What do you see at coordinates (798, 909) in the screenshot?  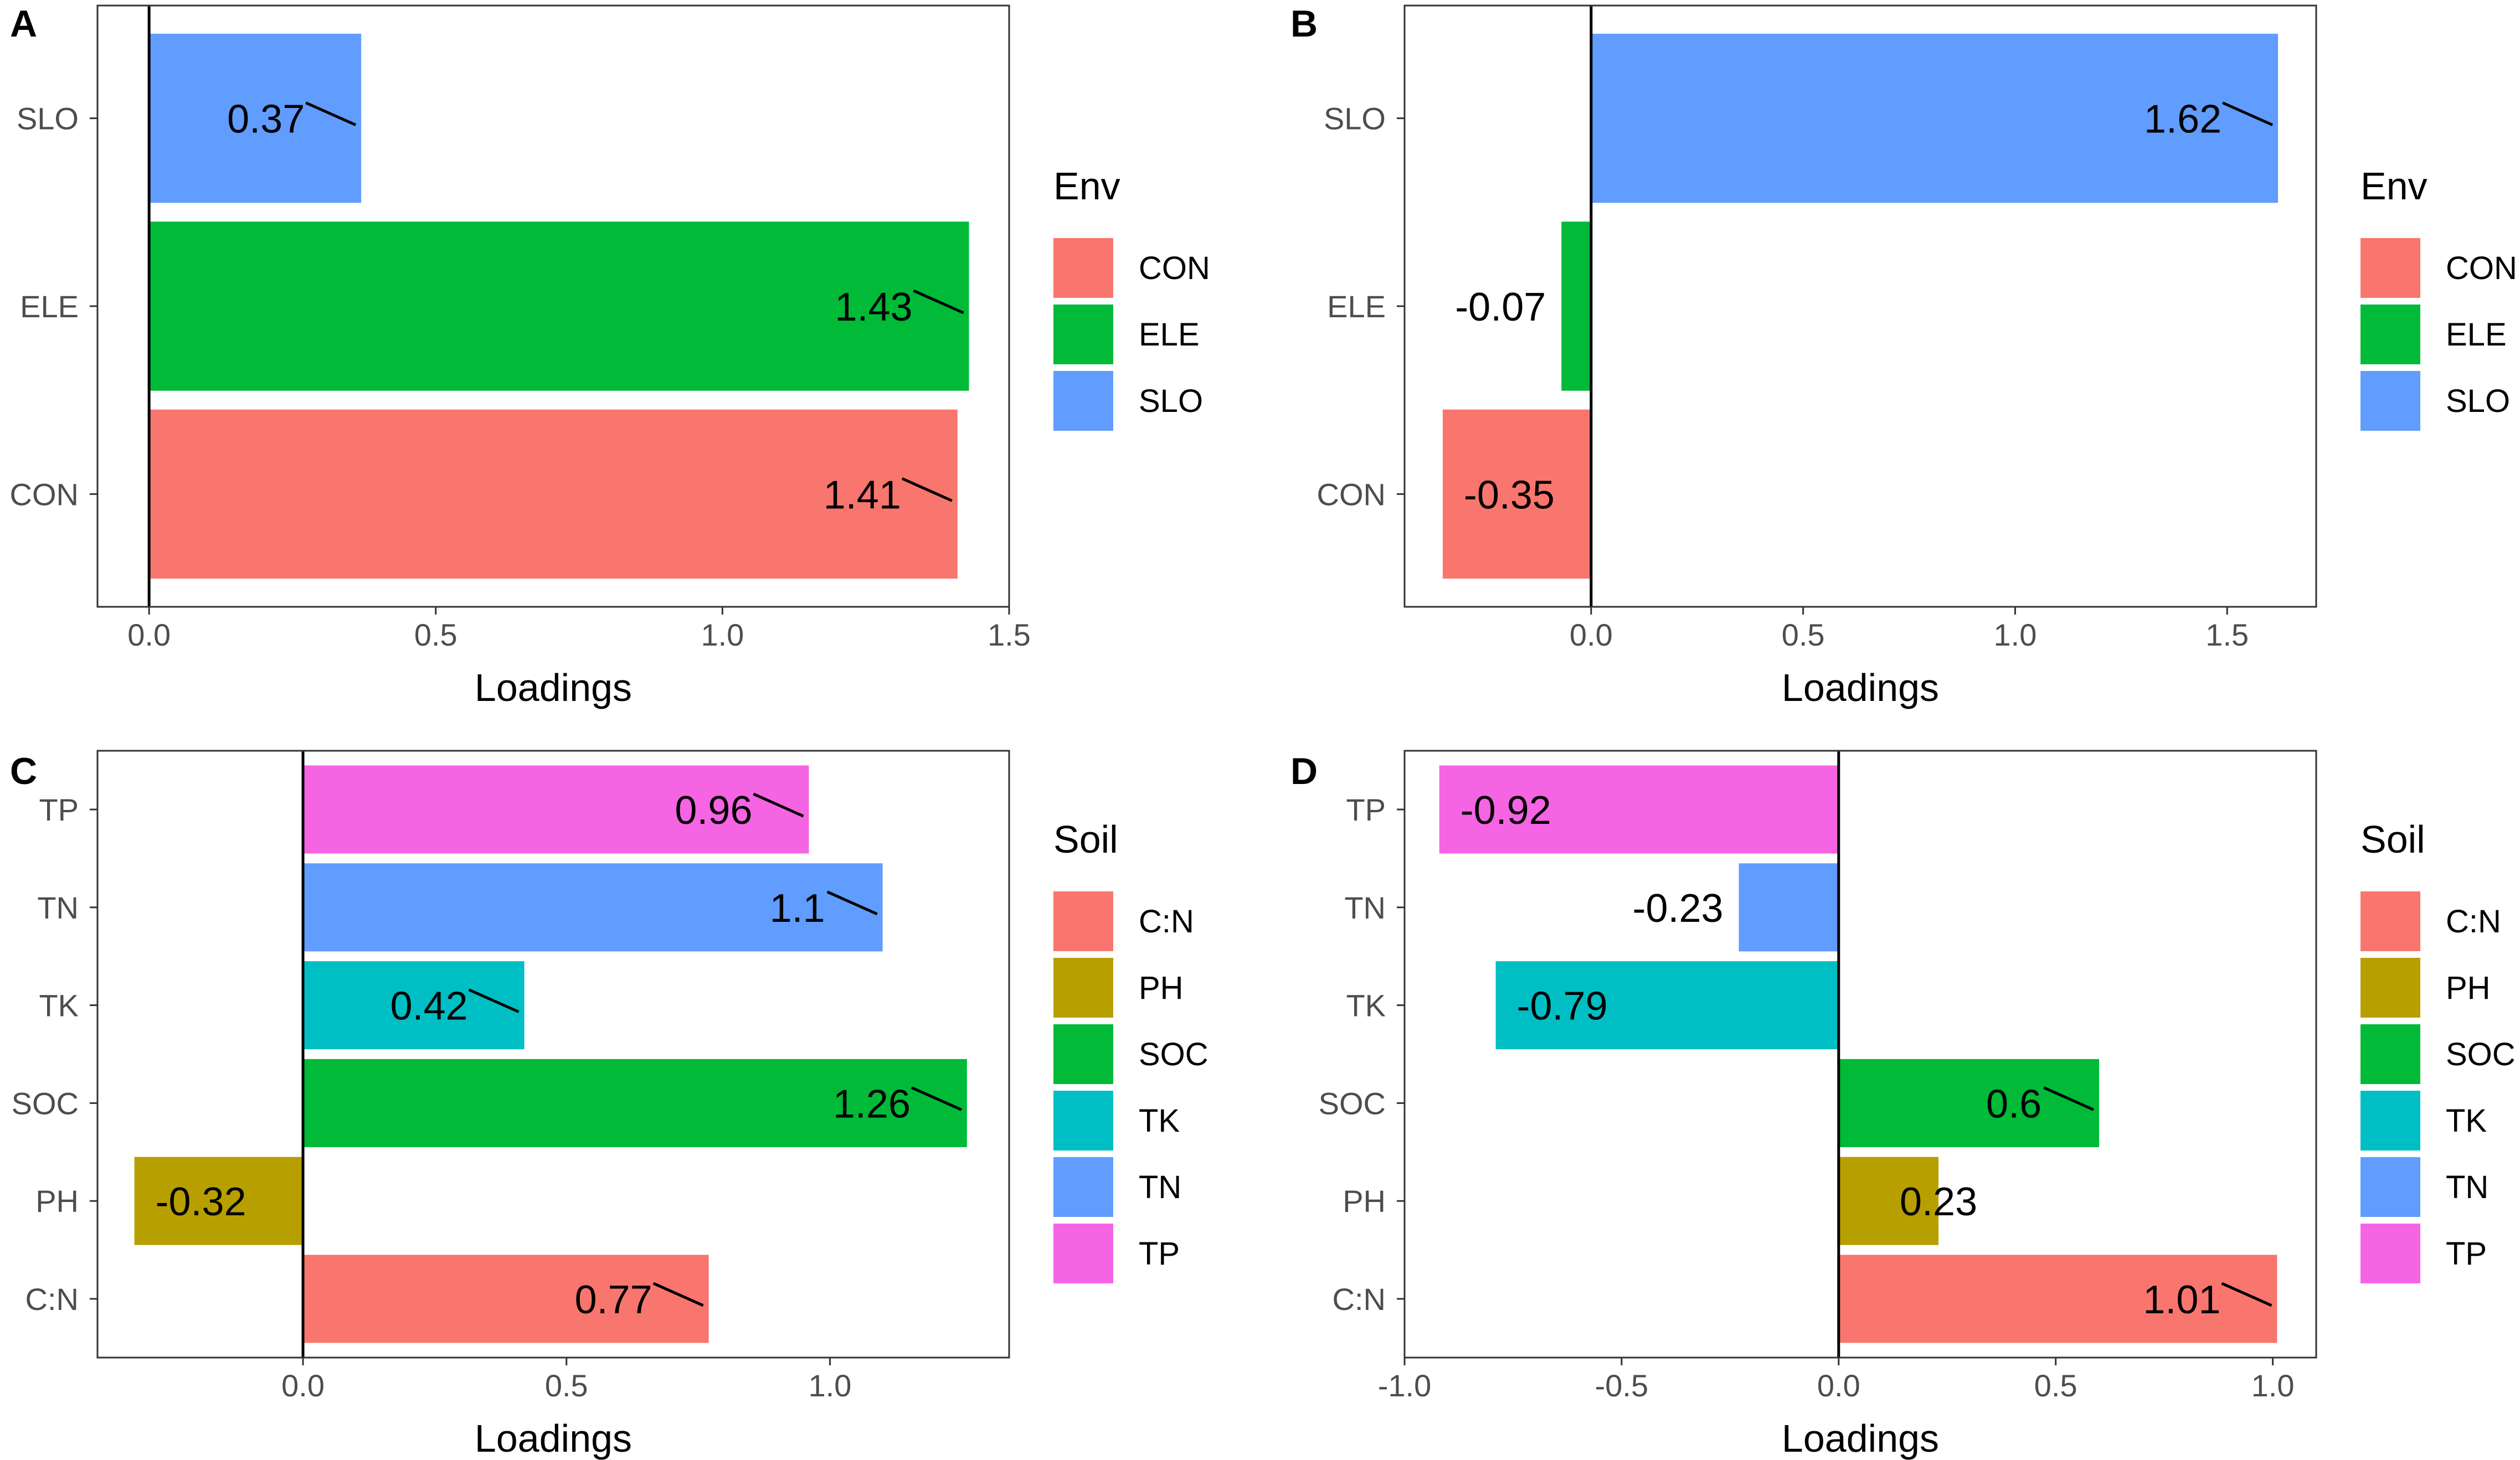 I see `value-label: 1.1` at bounding box center [798, 909].